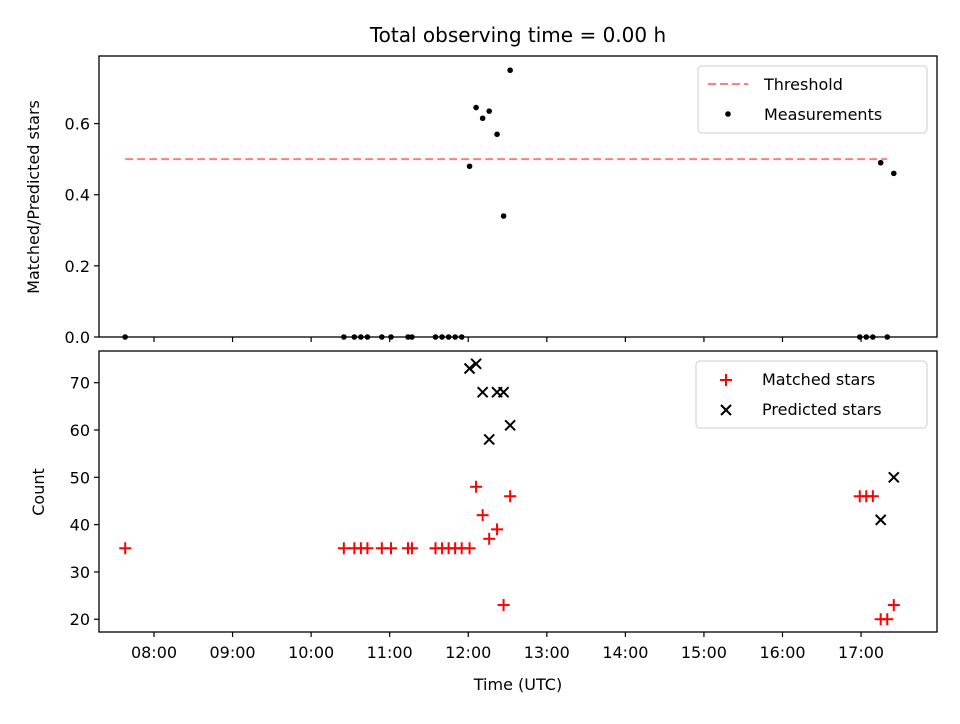 The height and width of the screenshot is (724, 960). I want to click on y-tick-label: 30, so click(80, 572).